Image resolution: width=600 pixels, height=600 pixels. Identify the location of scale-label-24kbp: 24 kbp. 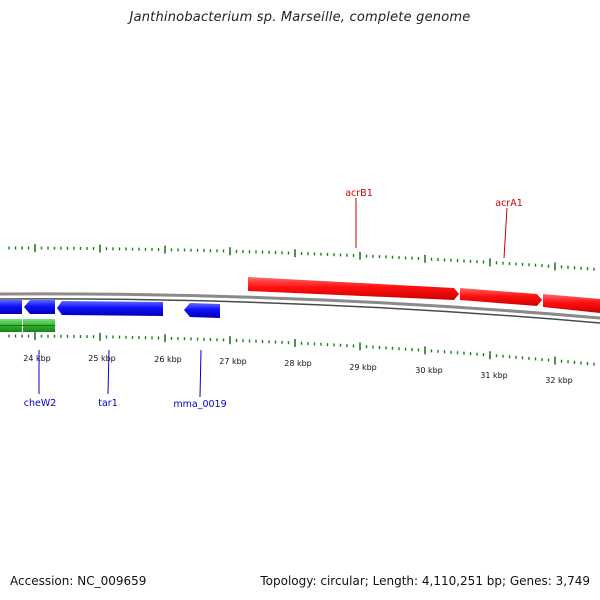
(37, 358).